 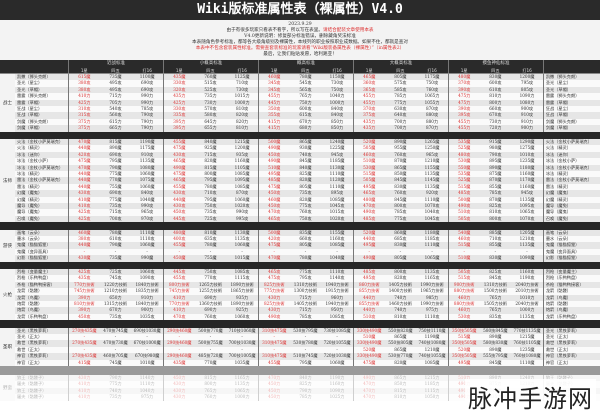 What do you see at coordinates (210, 76) in the screenshot?
I see `value-cell: 760魔` at bounding box center [210, 76].